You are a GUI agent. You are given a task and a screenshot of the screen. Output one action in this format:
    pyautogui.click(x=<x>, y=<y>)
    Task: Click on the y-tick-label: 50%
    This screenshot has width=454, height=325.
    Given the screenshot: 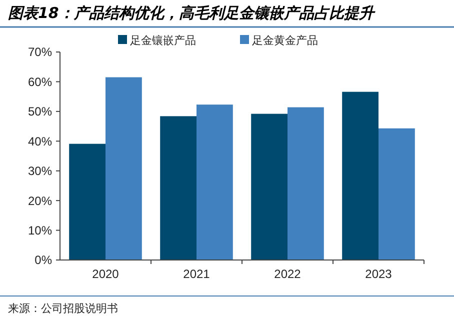 What is the action you would take?
    pyautogui.click(x=40, y=111)
    